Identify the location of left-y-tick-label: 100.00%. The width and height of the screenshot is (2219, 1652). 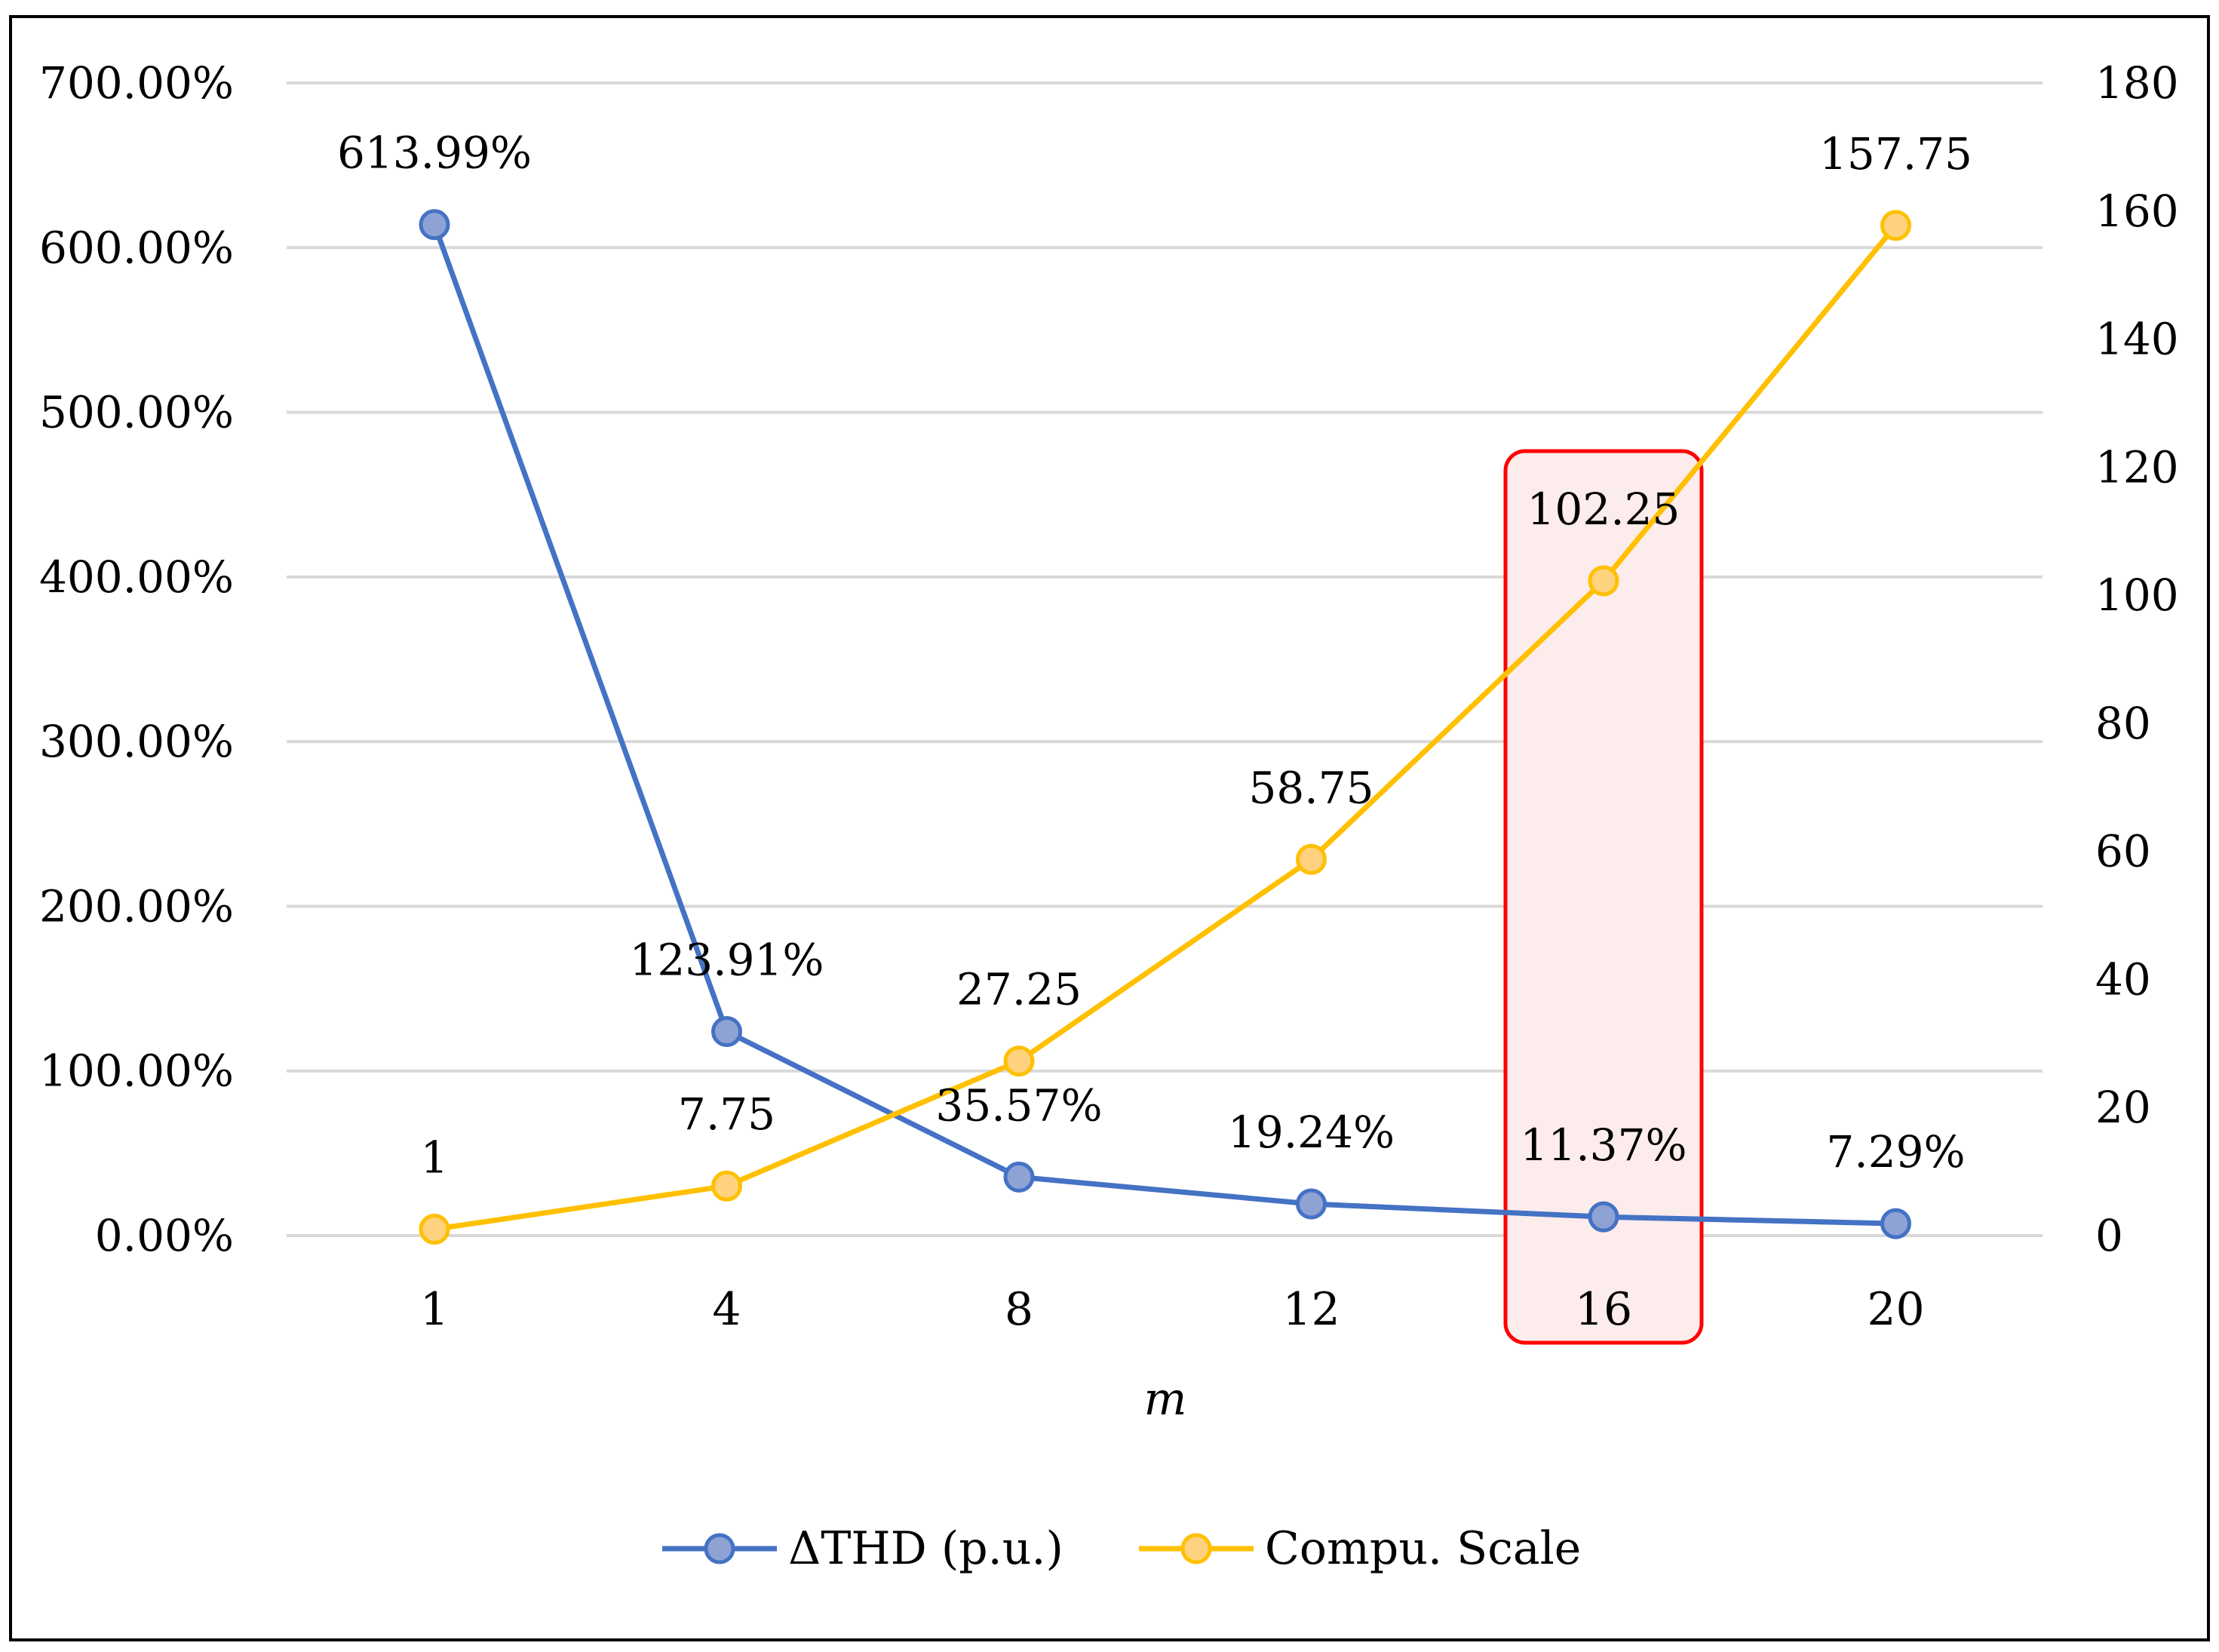
(136, 1071).